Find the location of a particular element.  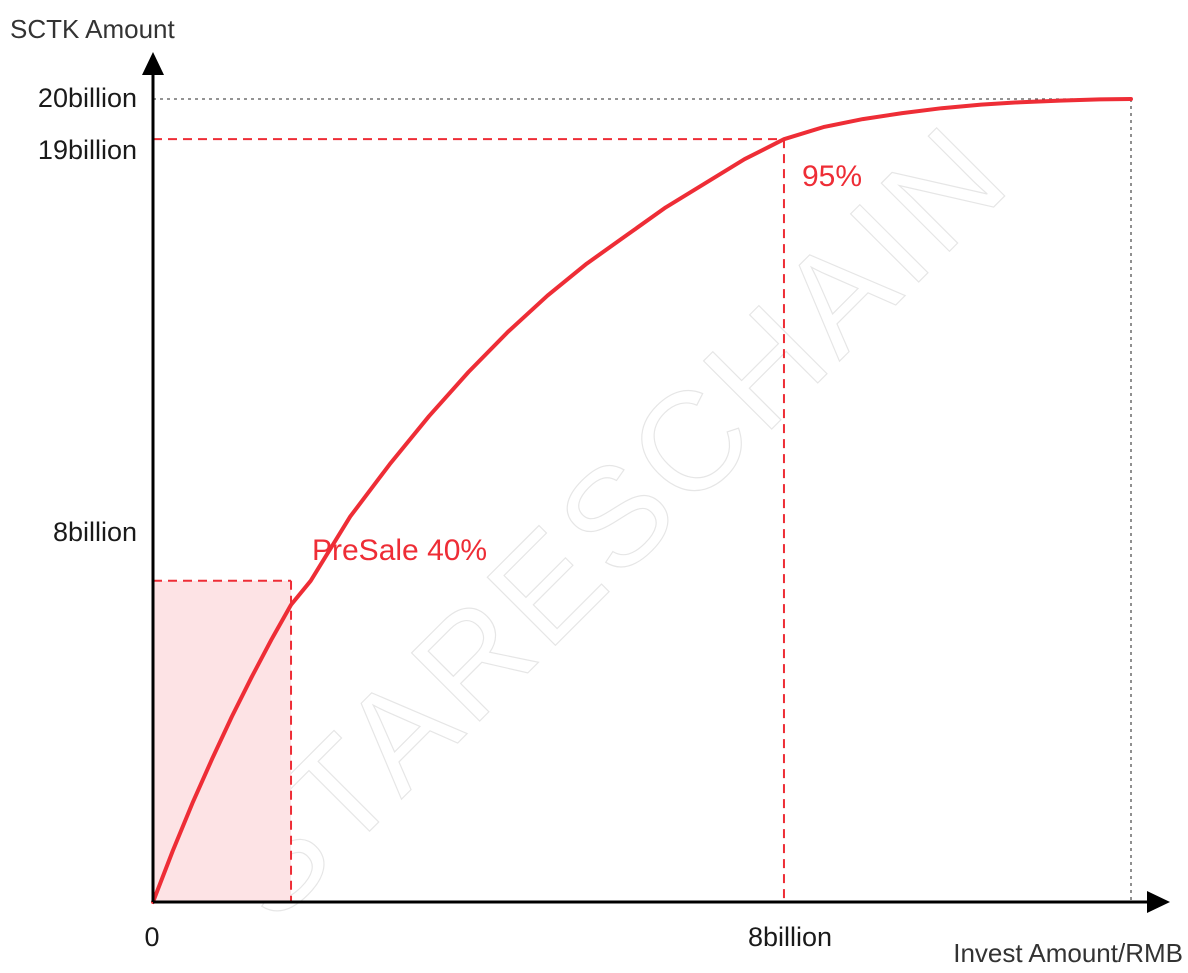

y-tick-label-8billion: 8billion is located at coordinates (95, 532).